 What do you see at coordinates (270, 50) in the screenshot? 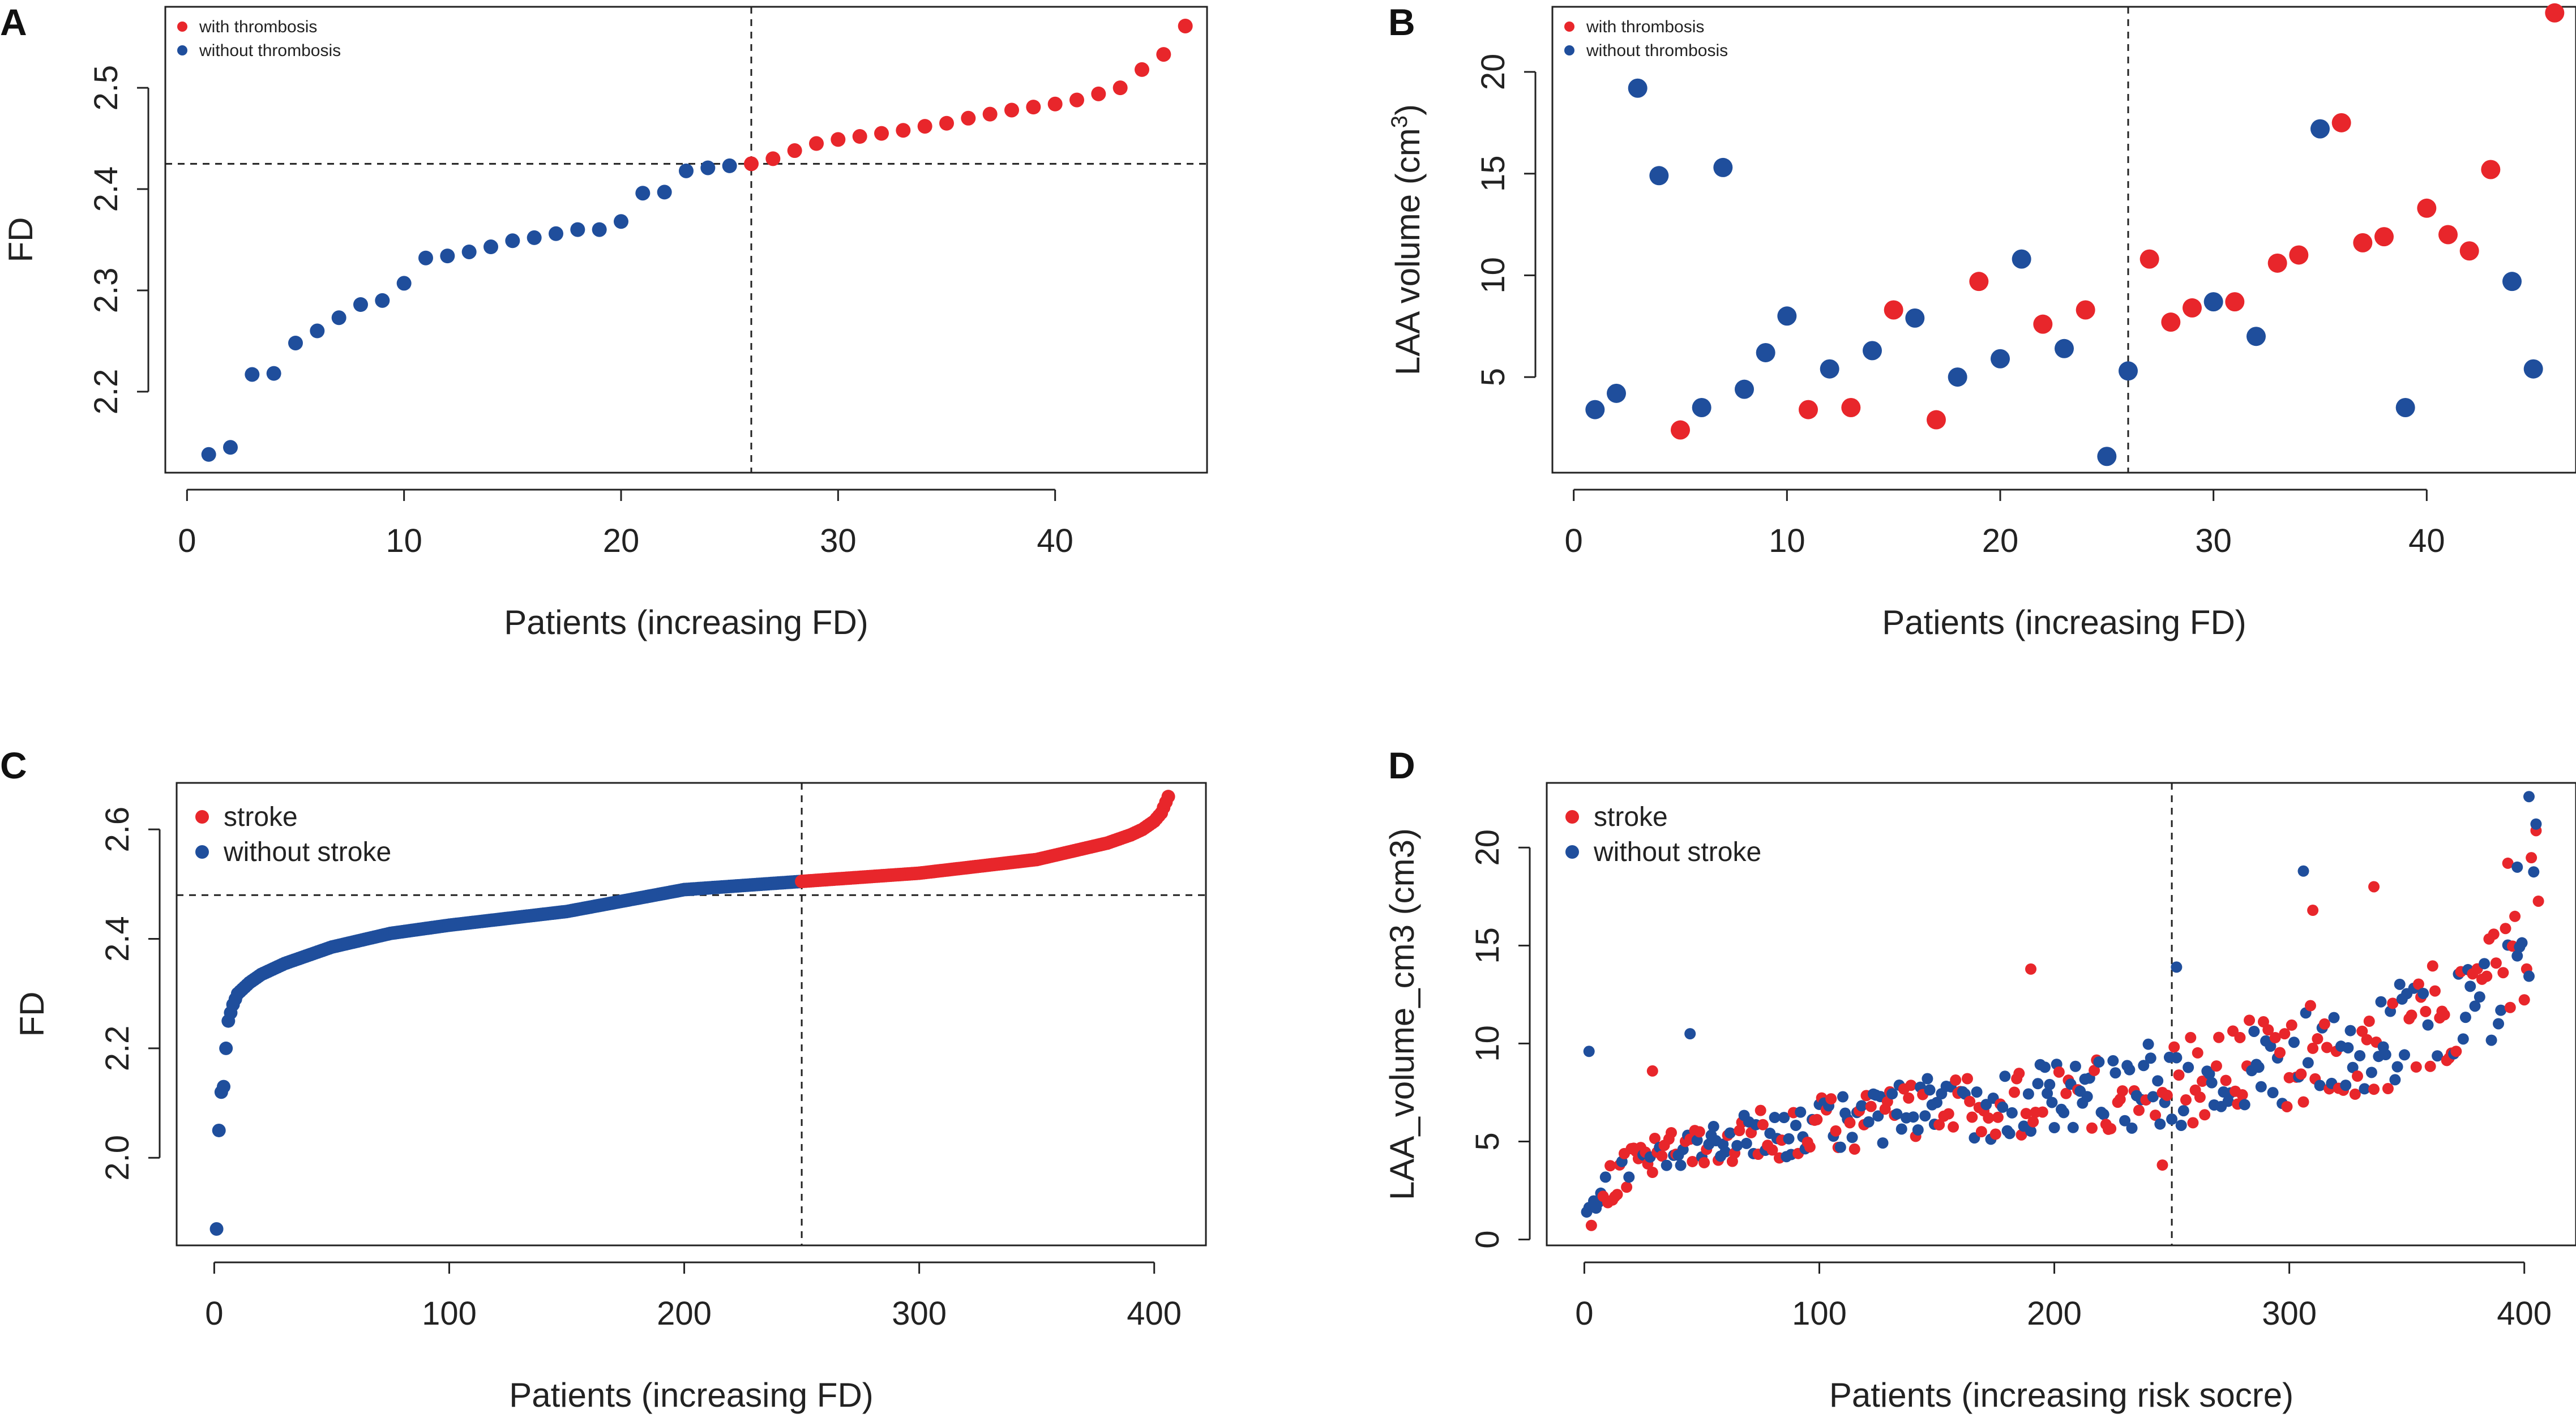
I see `legend-label: without thrombosis` at bounding box center [270, 50].